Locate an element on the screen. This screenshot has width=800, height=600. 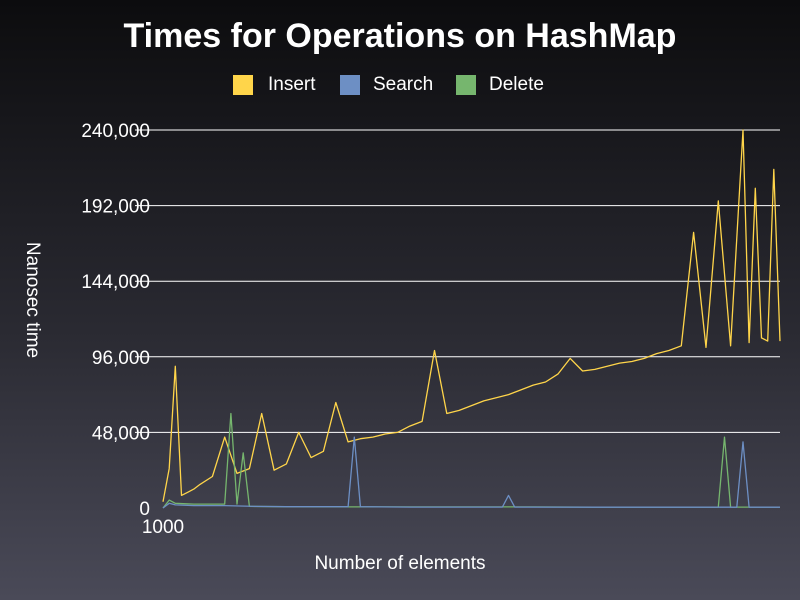
series-line-search is located at coordinates (471, 472).